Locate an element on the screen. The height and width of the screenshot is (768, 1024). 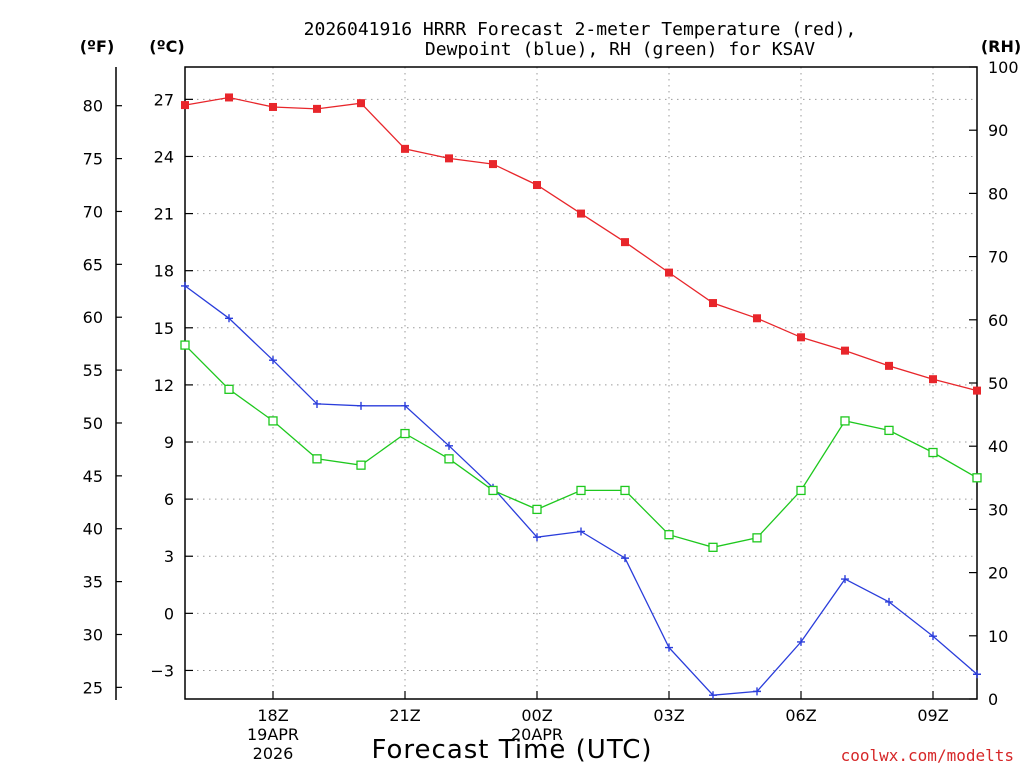
celsius-tick-label: 3 is located at coordinates (169, 556).